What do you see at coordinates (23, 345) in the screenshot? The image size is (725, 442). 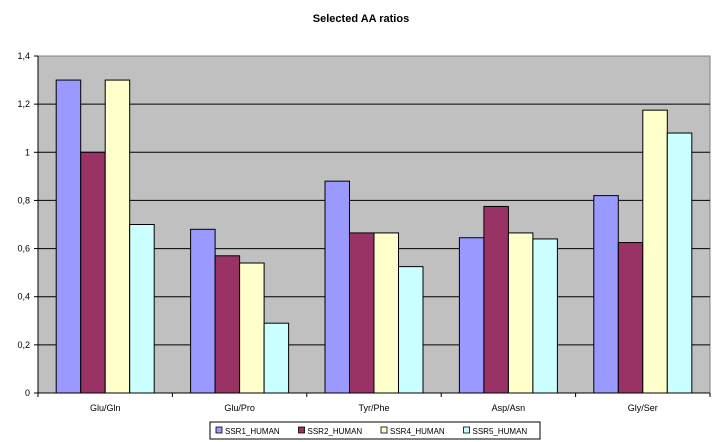 I see `y-tick-label: 0,2` at bounding box center [23, 345].